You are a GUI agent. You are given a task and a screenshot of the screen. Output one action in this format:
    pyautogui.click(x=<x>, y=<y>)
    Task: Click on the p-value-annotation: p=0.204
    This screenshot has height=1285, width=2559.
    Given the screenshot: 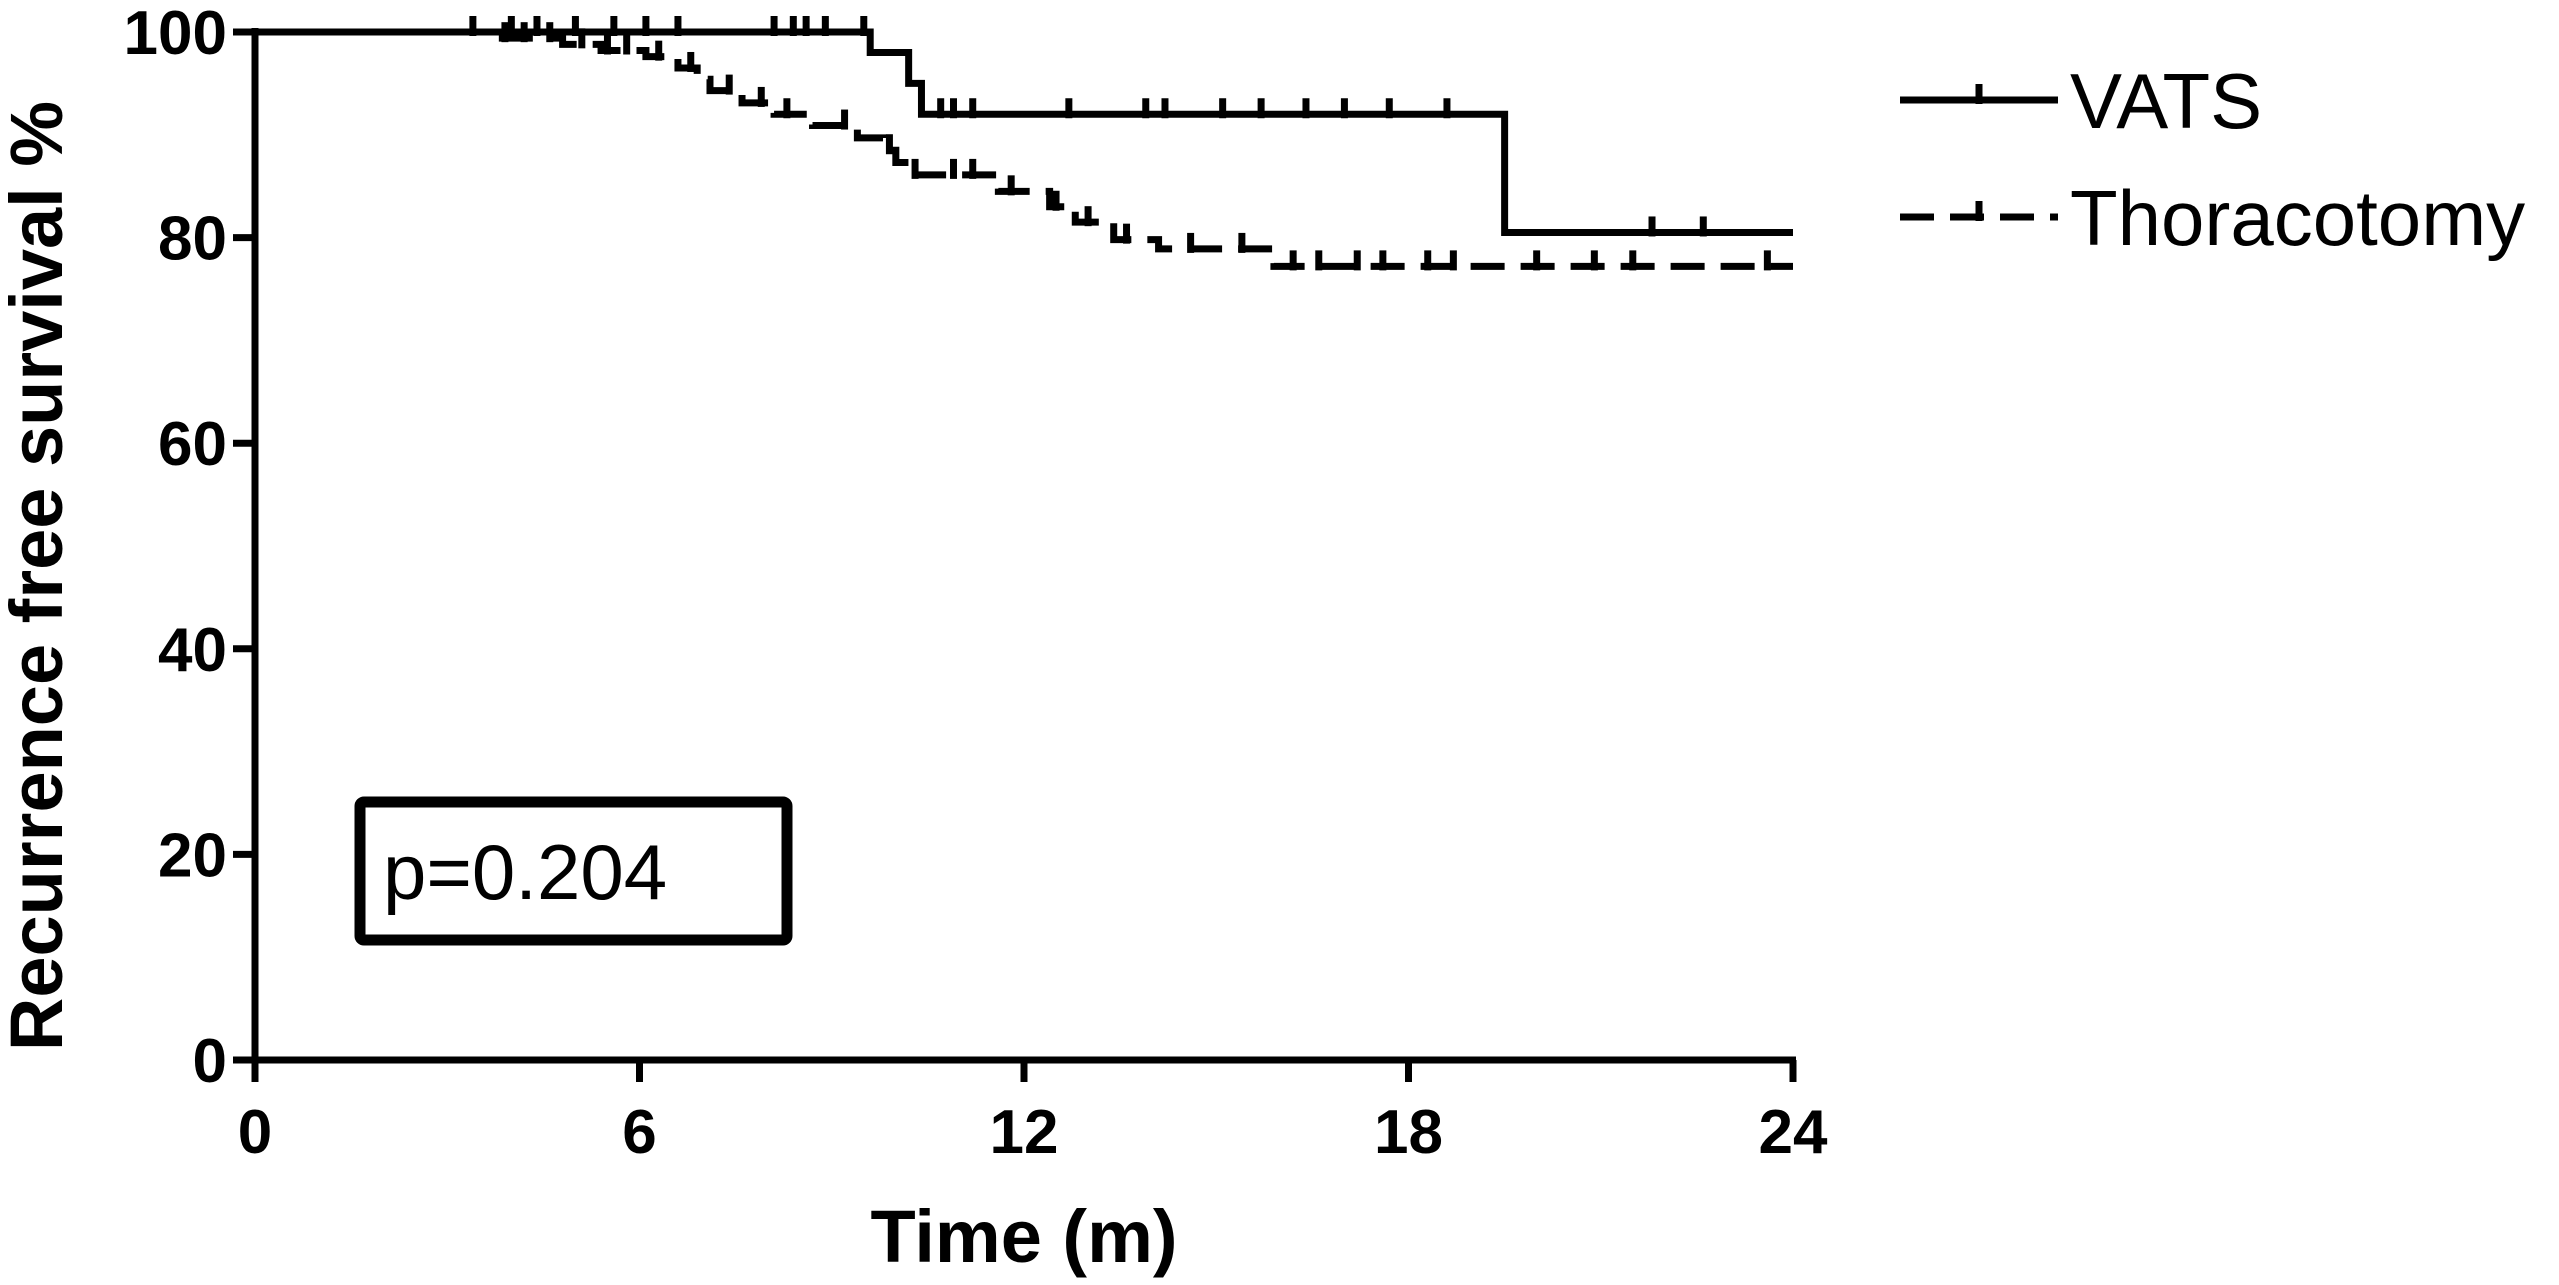 What is the action you would take?
    pyautogui.click(x=573, y=871)
    